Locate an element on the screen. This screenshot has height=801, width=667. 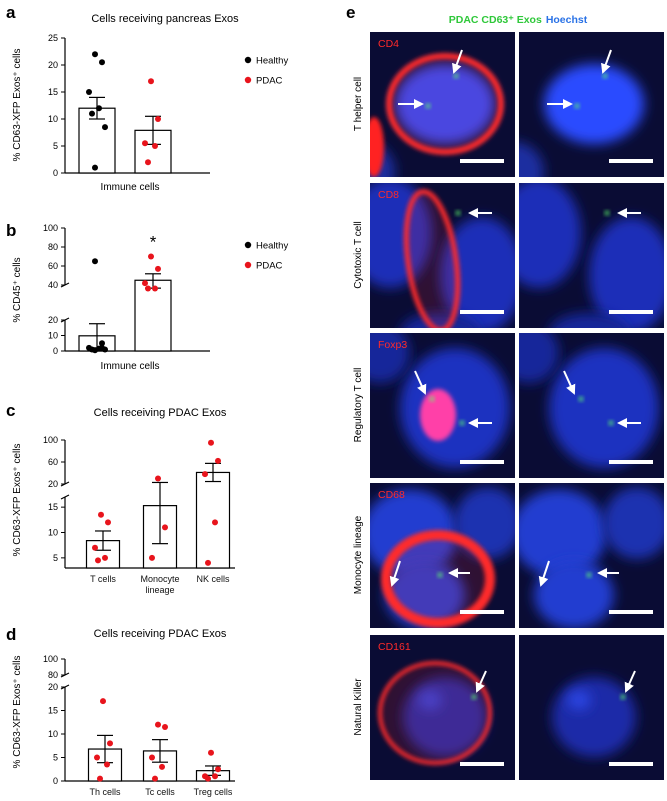
x-tick-label: Tc cells is located at coordinates (160, 792).